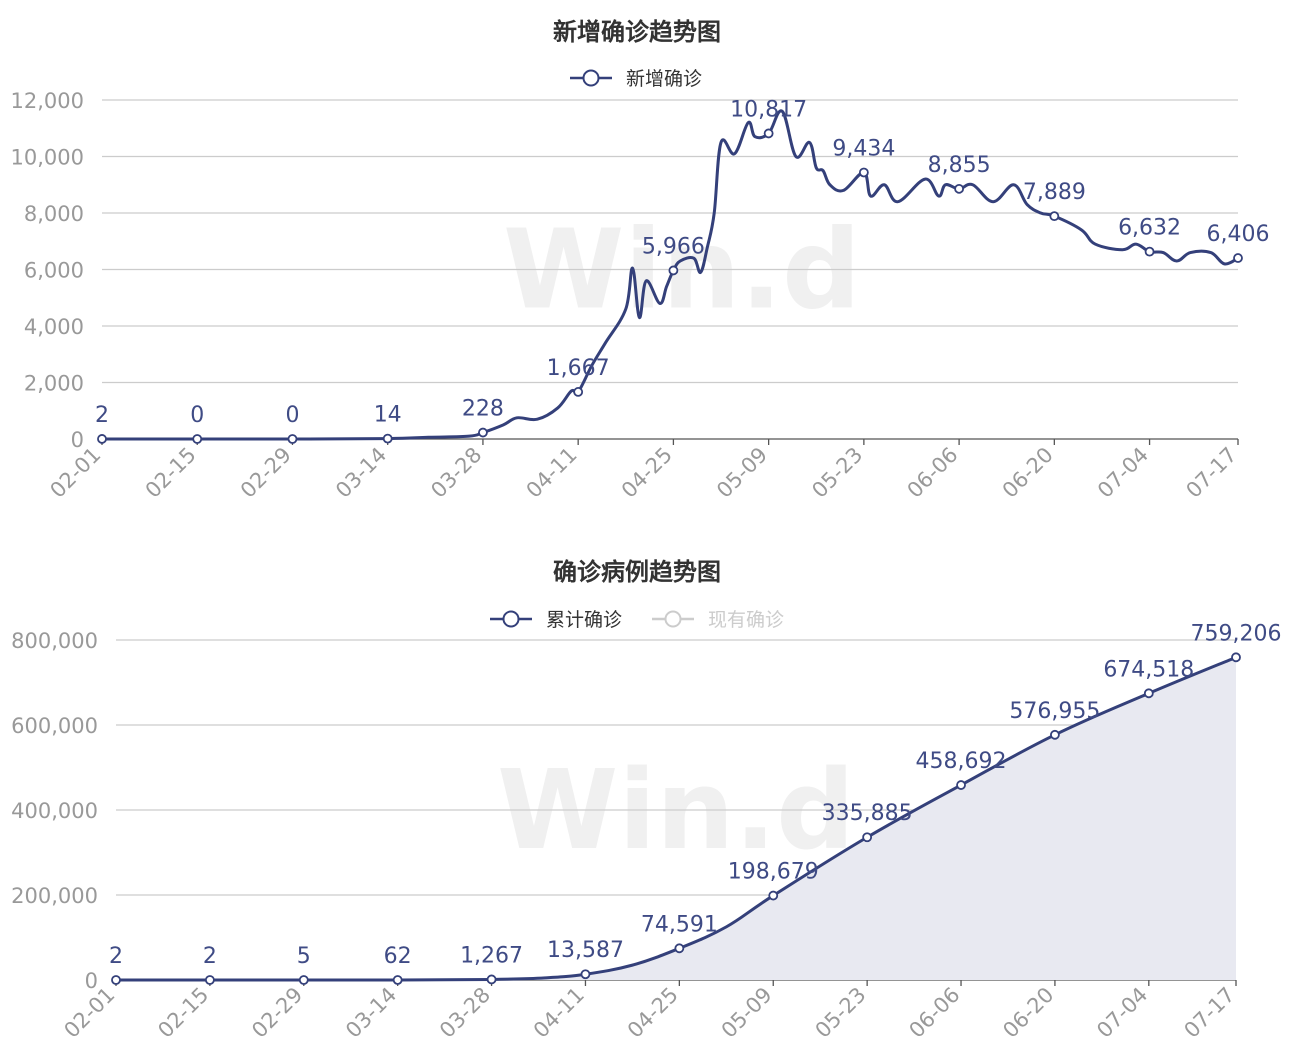 The height and width of the screenshot is (1064, 1301). Describe the element at coordinates (54, 811) in the screenshot. I see `y-tick-label: 400,000` at that location.